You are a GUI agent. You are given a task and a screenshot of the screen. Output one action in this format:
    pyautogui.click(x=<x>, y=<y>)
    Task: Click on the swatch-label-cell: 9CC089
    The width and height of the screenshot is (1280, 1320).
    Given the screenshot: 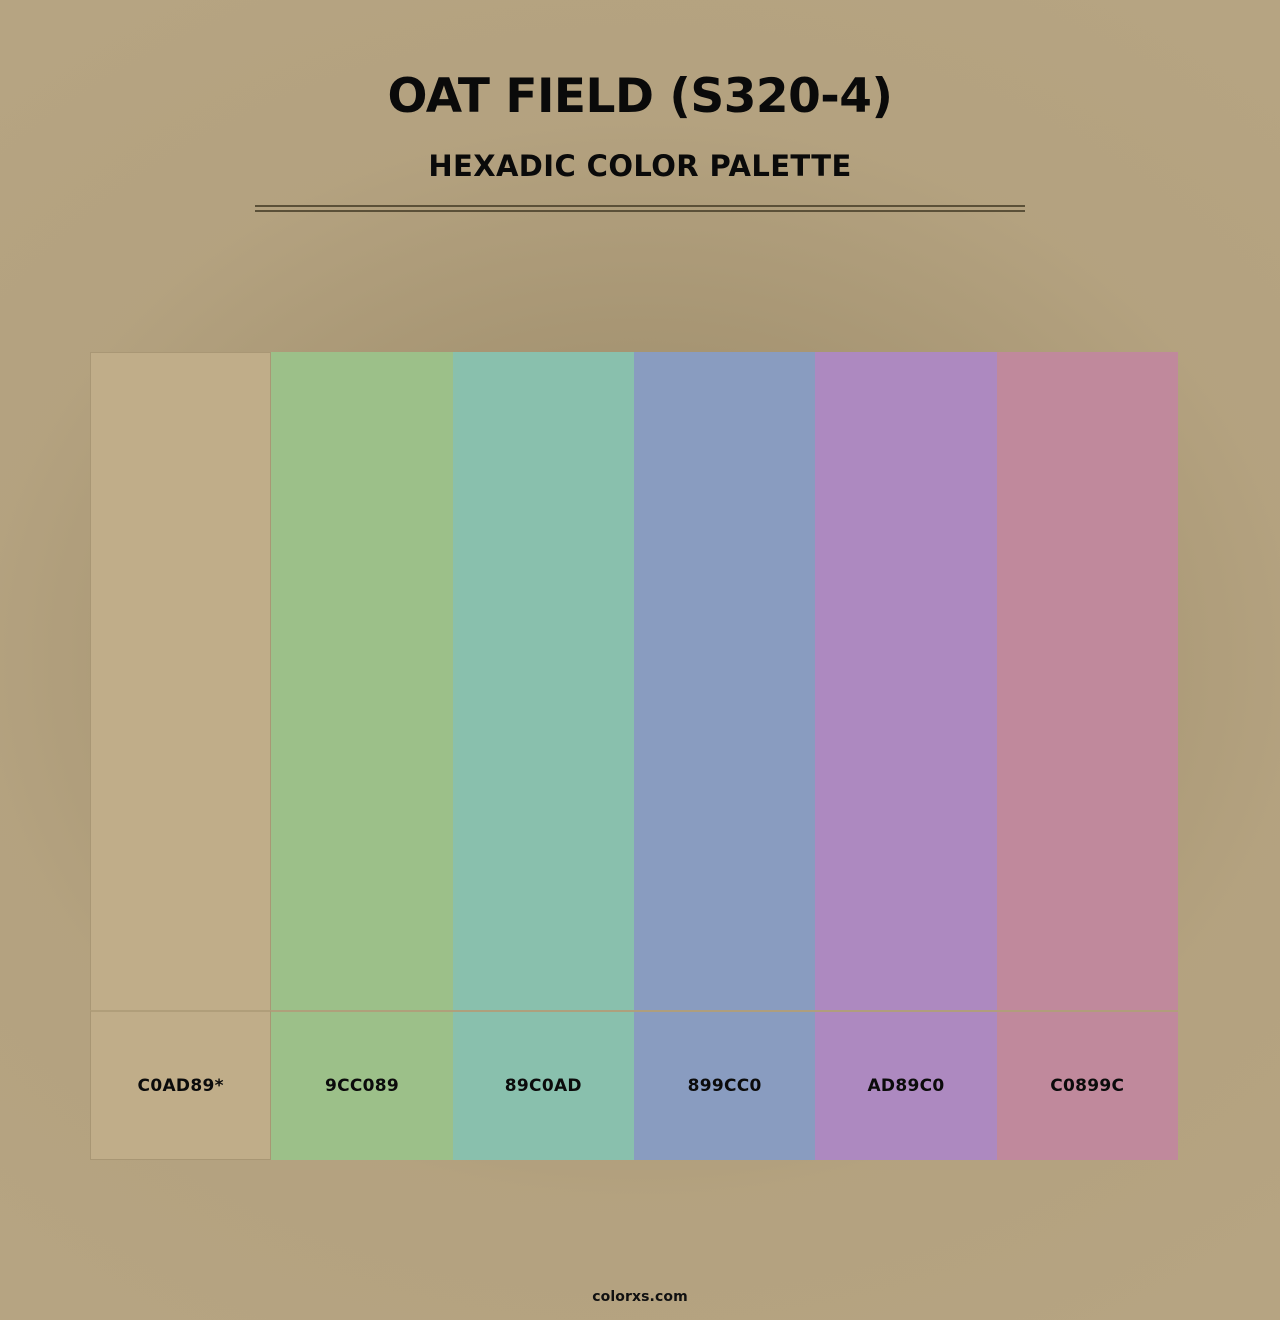 What is the action you would take?
    pyautogui.click(x=362, y=1085)
    